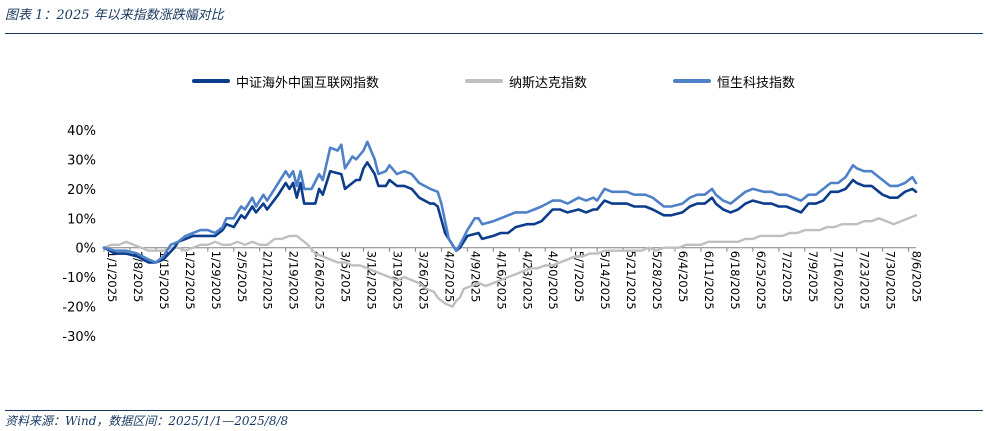 The image size is (988, 431). I want to click on chart-legend: 中证海外中国互联网指数 纳斯达克指数 恒生科技指数, so click(494, 81).